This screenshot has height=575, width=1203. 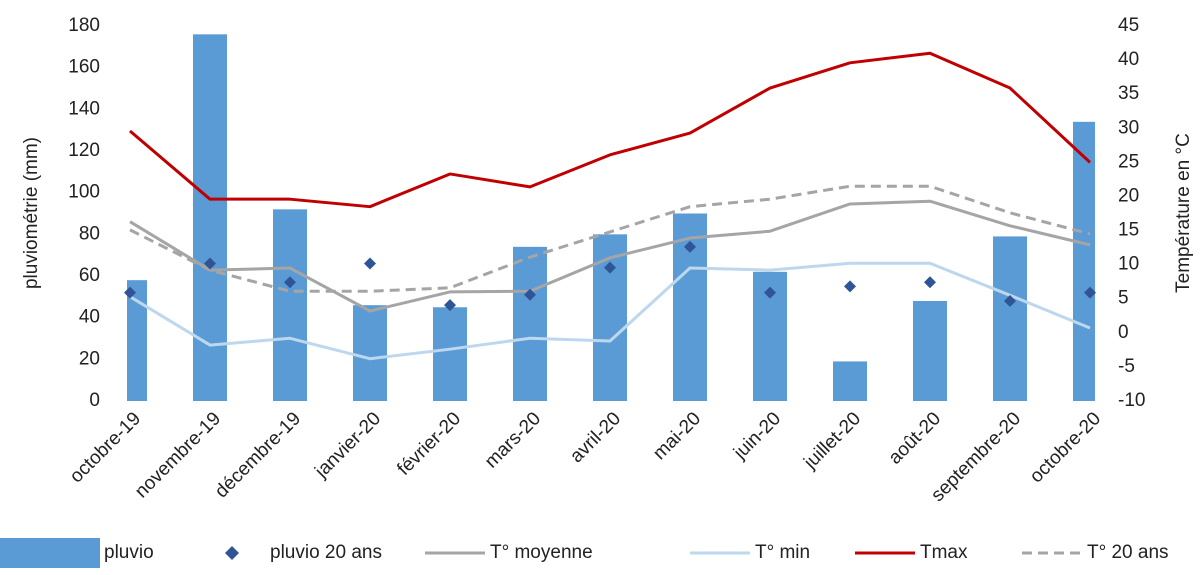 What do you see at coordinates (944, 552) in the screenshot?
I see `legend-label: Tmax` at bounding box center [944, 552].